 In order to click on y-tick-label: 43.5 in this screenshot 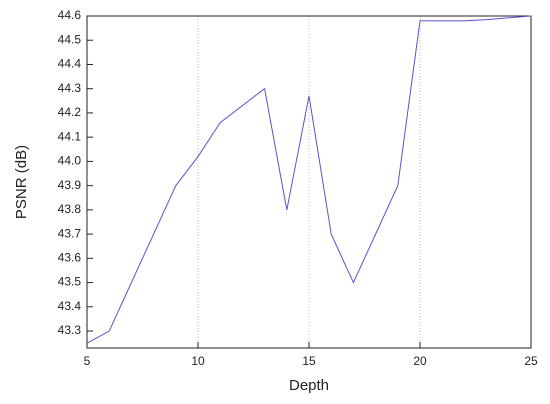, I will do `click(70, 282)`.